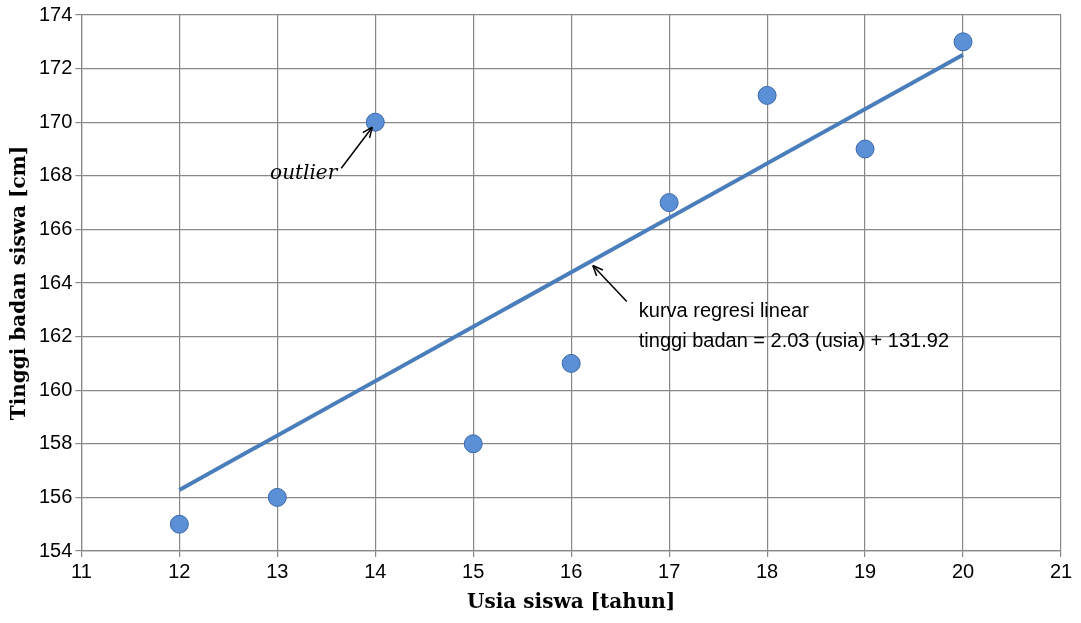 Image resolution: width=1081 pixels, height=623 pixels. What do you see at coordinates (277, 570) in the screenshot?
I see `x-tick-label: 13` at bounding box center [277, 570].